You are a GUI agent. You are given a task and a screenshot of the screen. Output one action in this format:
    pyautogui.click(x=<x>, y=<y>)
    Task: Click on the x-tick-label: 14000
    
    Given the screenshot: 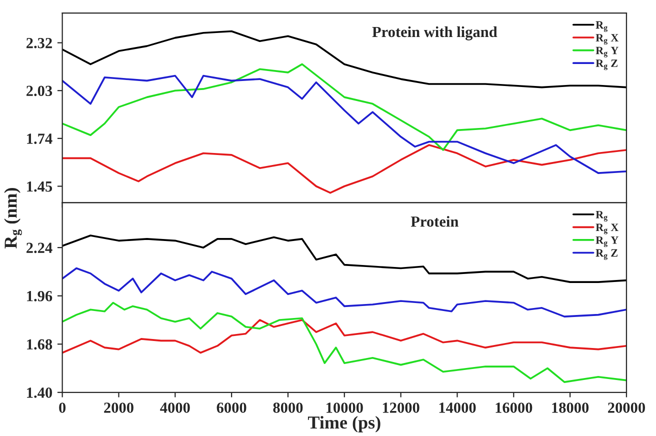 What is the action you would take?
    pyautogui.click(x=457, y=407)
    